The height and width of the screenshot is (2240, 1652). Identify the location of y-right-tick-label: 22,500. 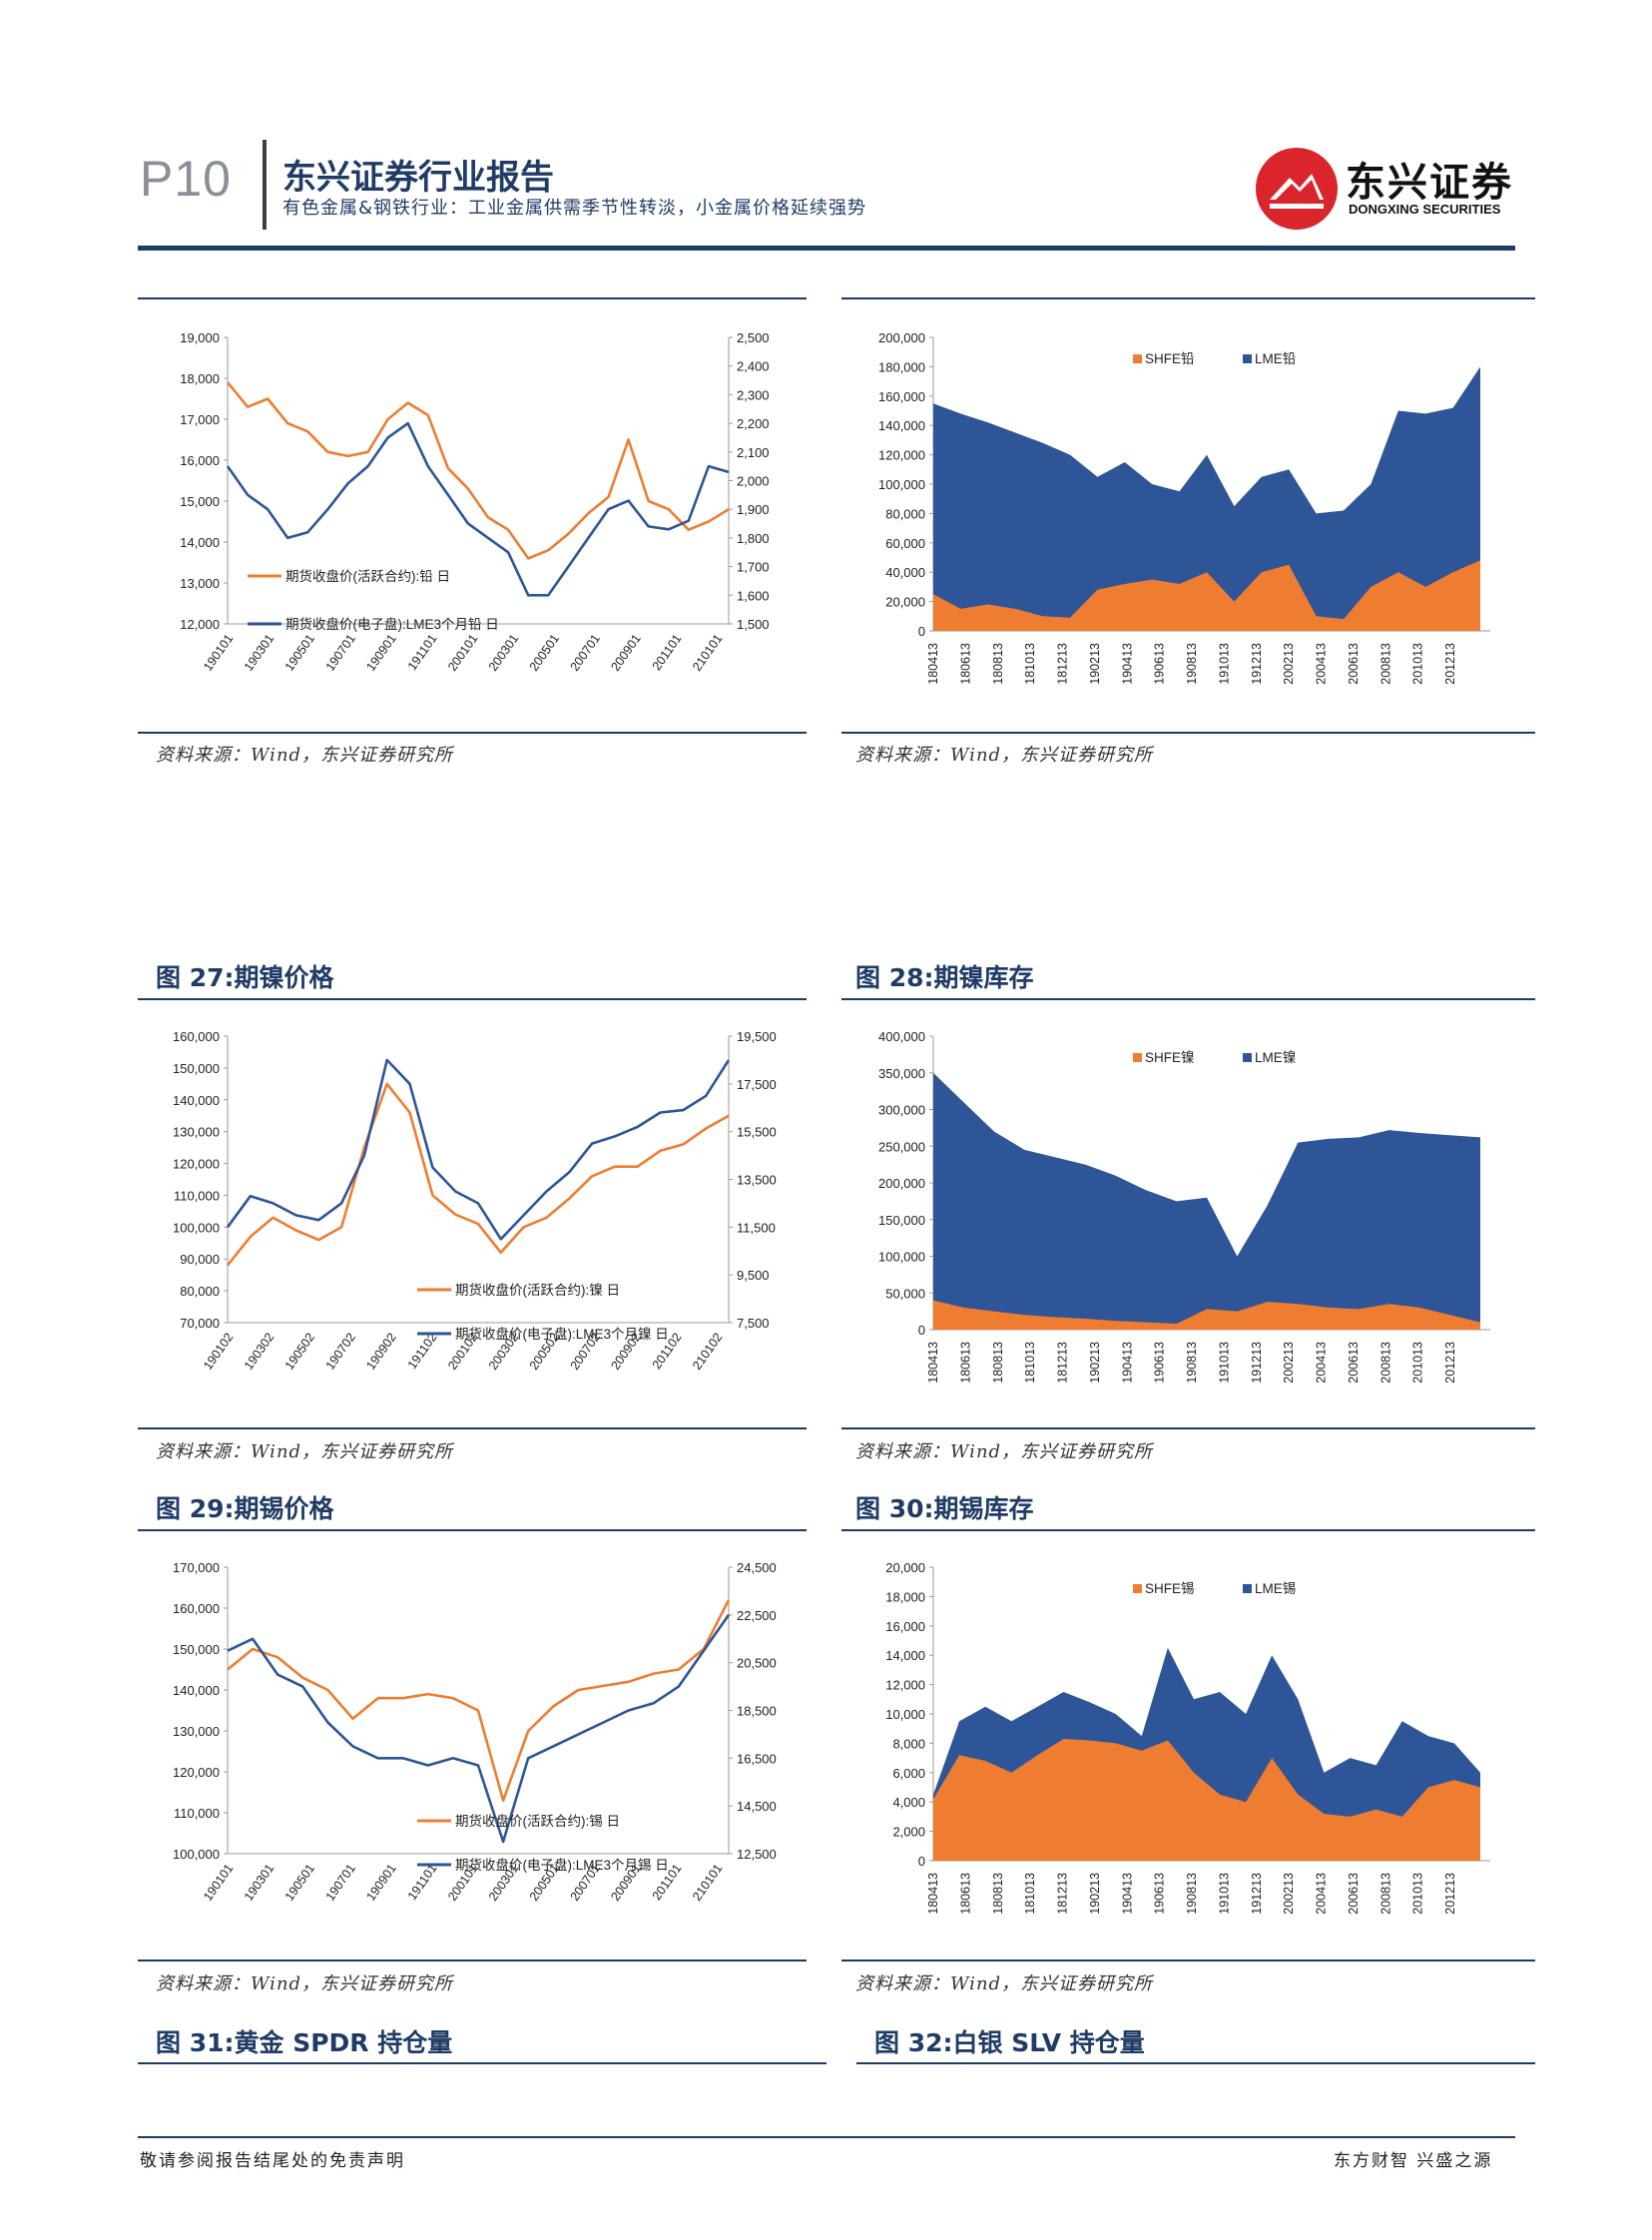
(757, 1615).